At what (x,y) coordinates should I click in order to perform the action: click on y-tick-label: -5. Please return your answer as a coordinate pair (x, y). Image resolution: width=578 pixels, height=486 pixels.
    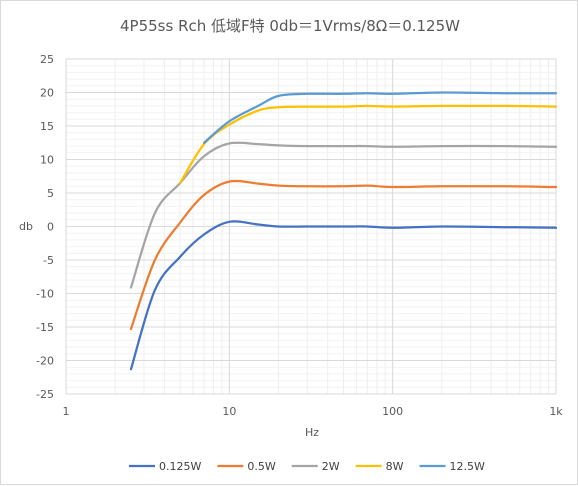
    Looking at the image, I should click on (48, 260).